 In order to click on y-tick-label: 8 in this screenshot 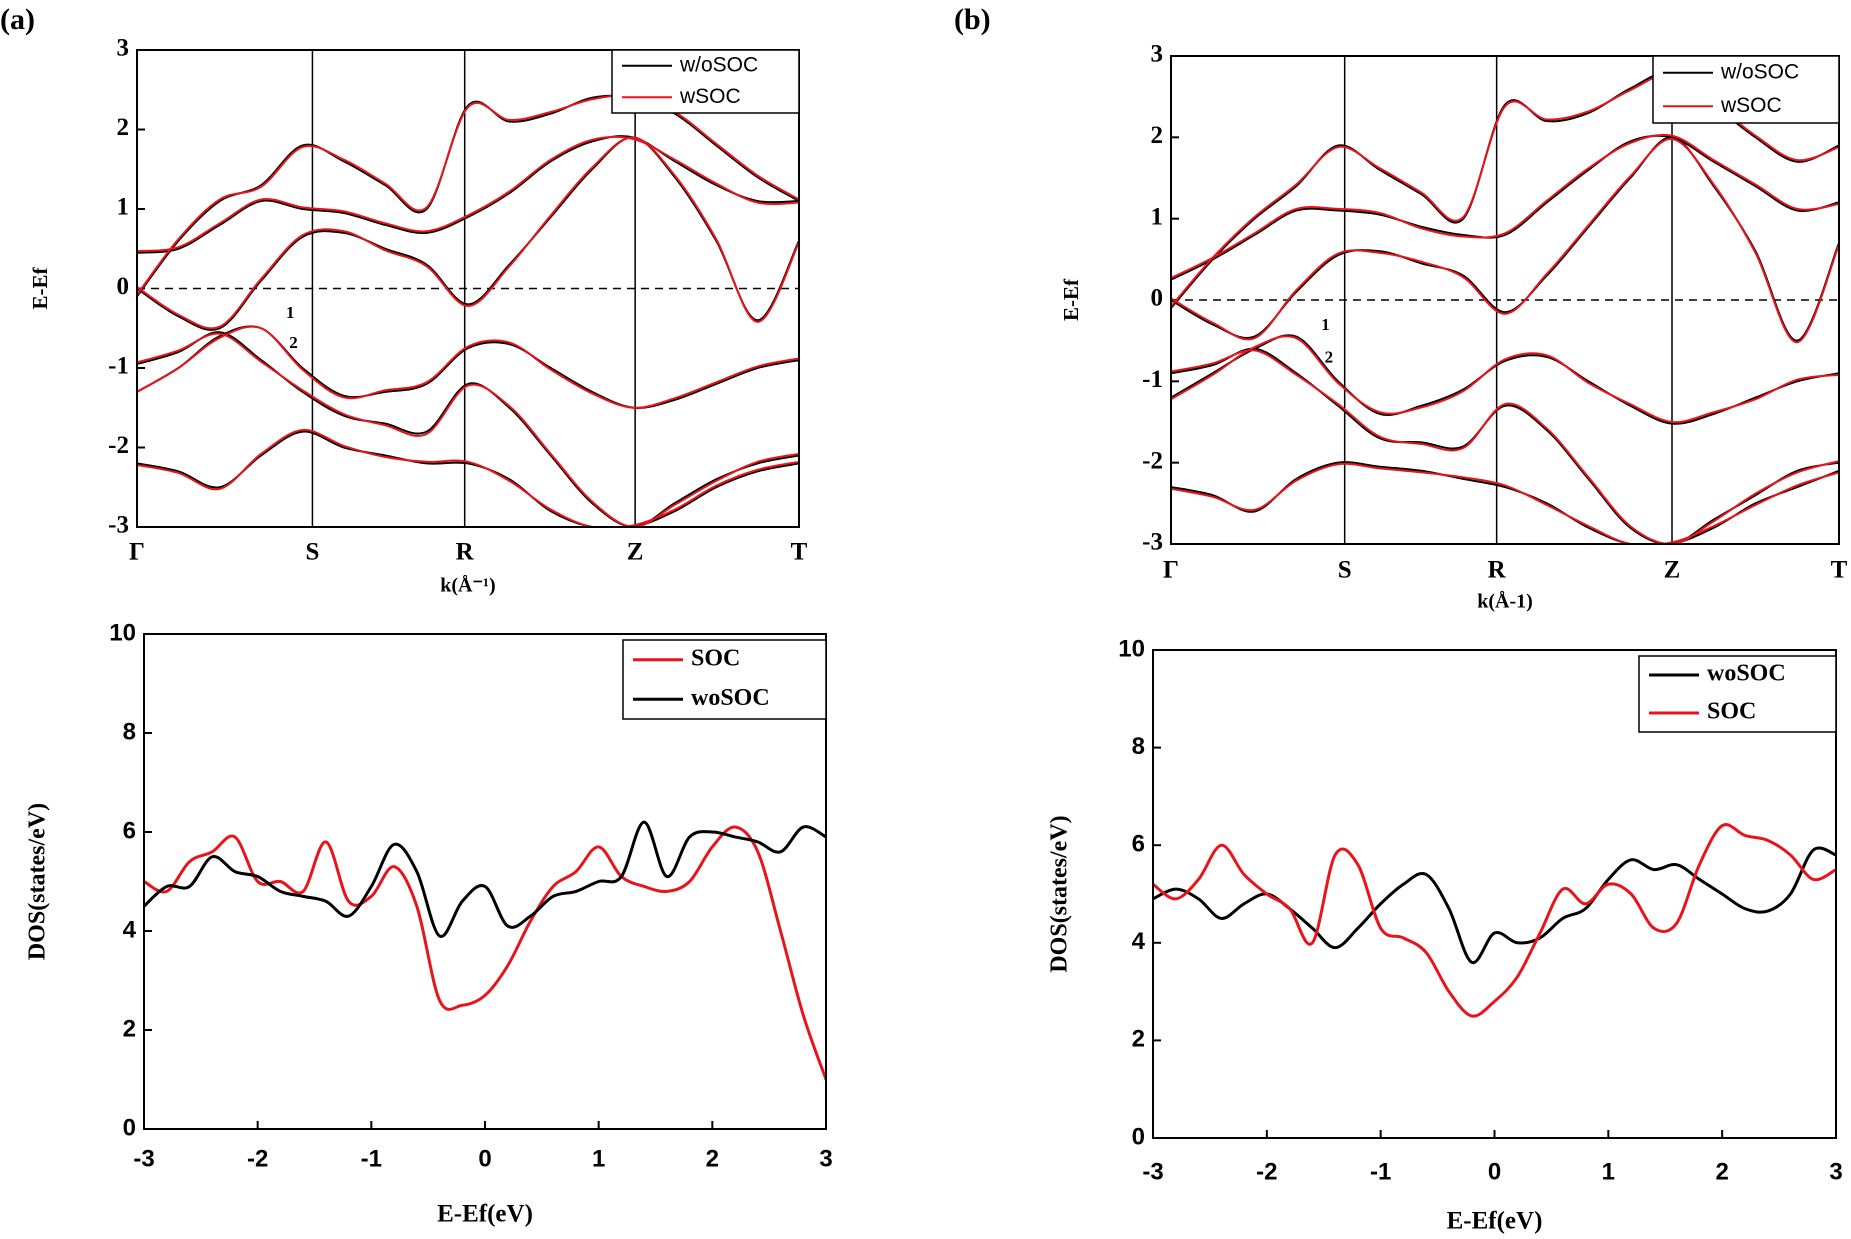, I will do `click(1138, 746)`.